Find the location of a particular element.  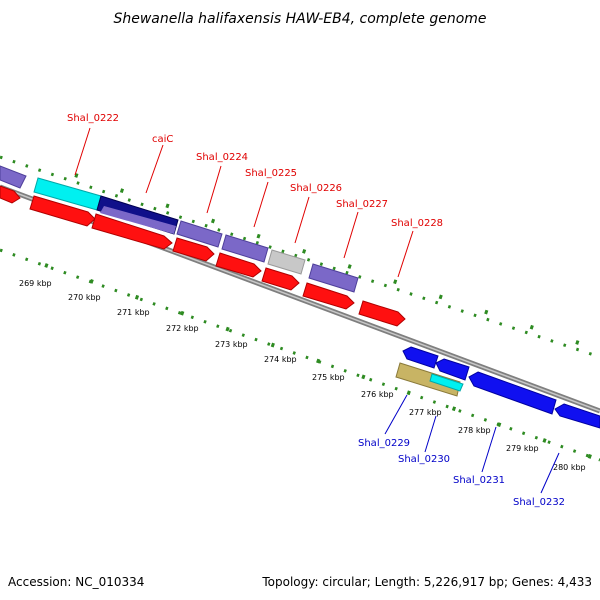

gene-label: Shal_0229 is located at coordinates (384, 443).